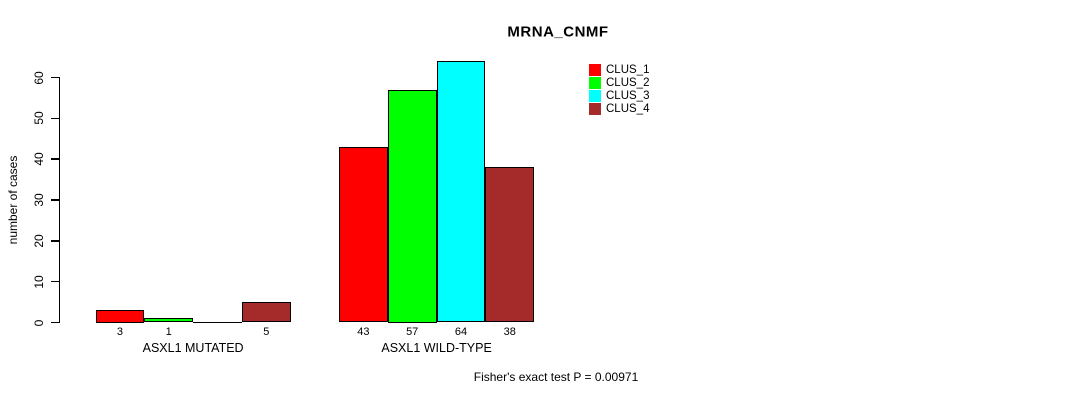 The image size is (1090, 400). I want to click on bar-CLUS_3-zero-baseline, so click(217, 322).